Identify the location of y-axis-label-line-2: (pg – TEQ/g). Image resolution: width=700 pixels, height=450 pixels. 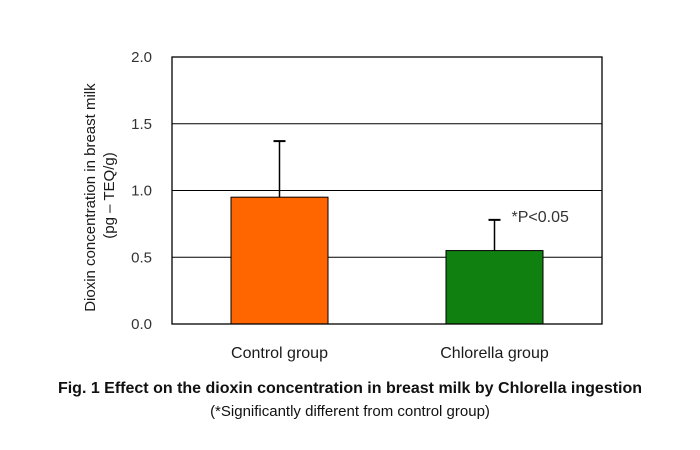
(109, 195).